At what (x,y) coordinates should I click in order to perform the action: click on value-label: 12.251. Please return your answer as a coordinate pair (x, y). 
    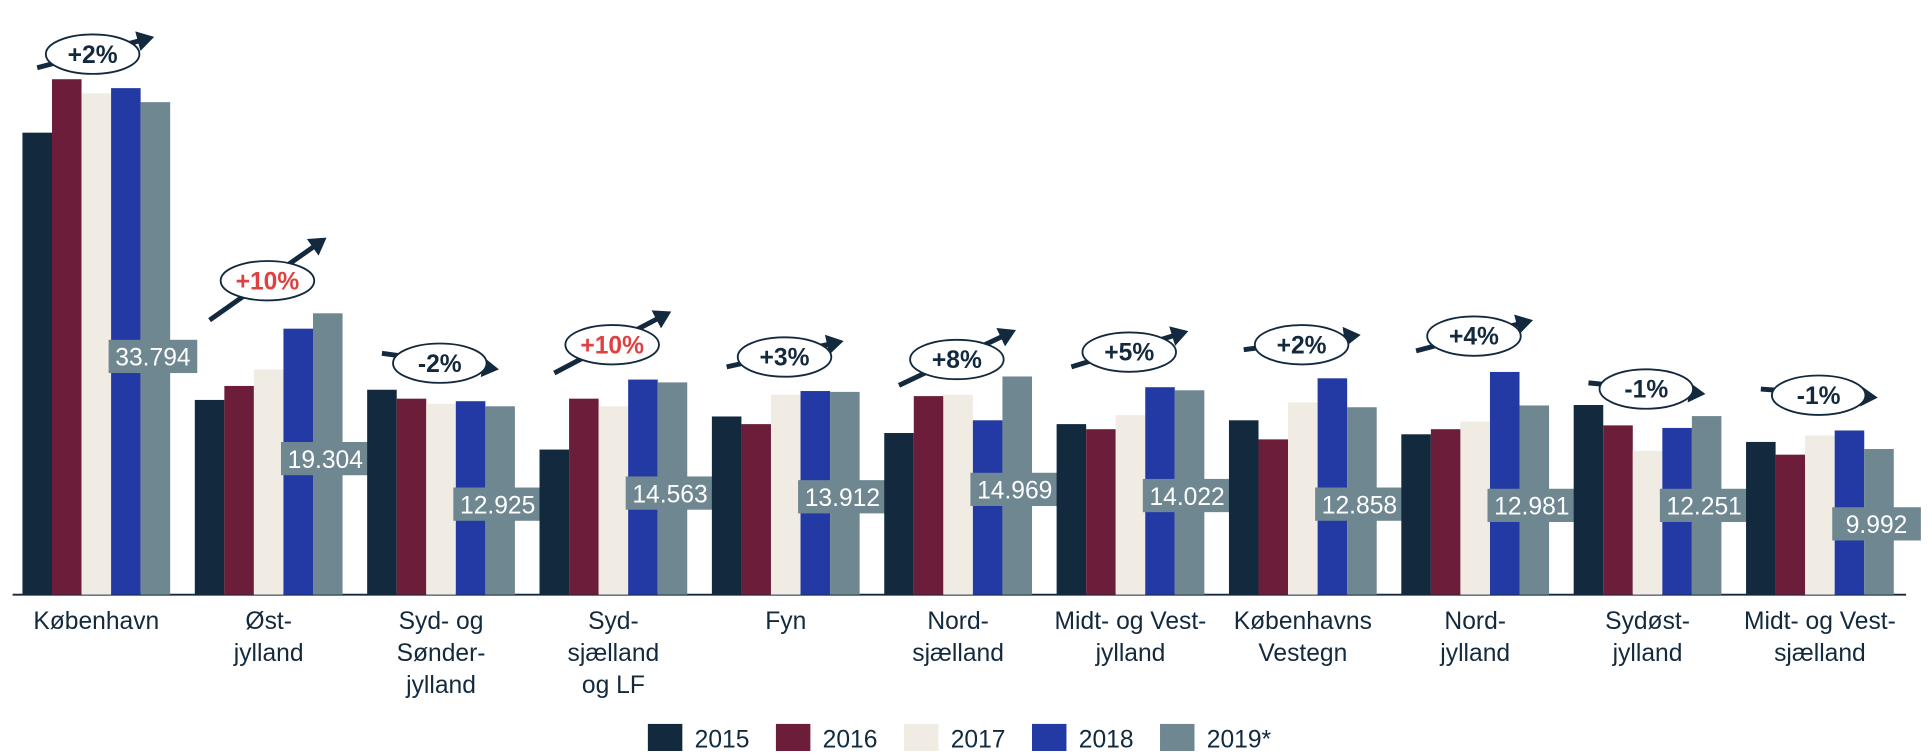
    Looking at the image, I should click on (1704, 507).